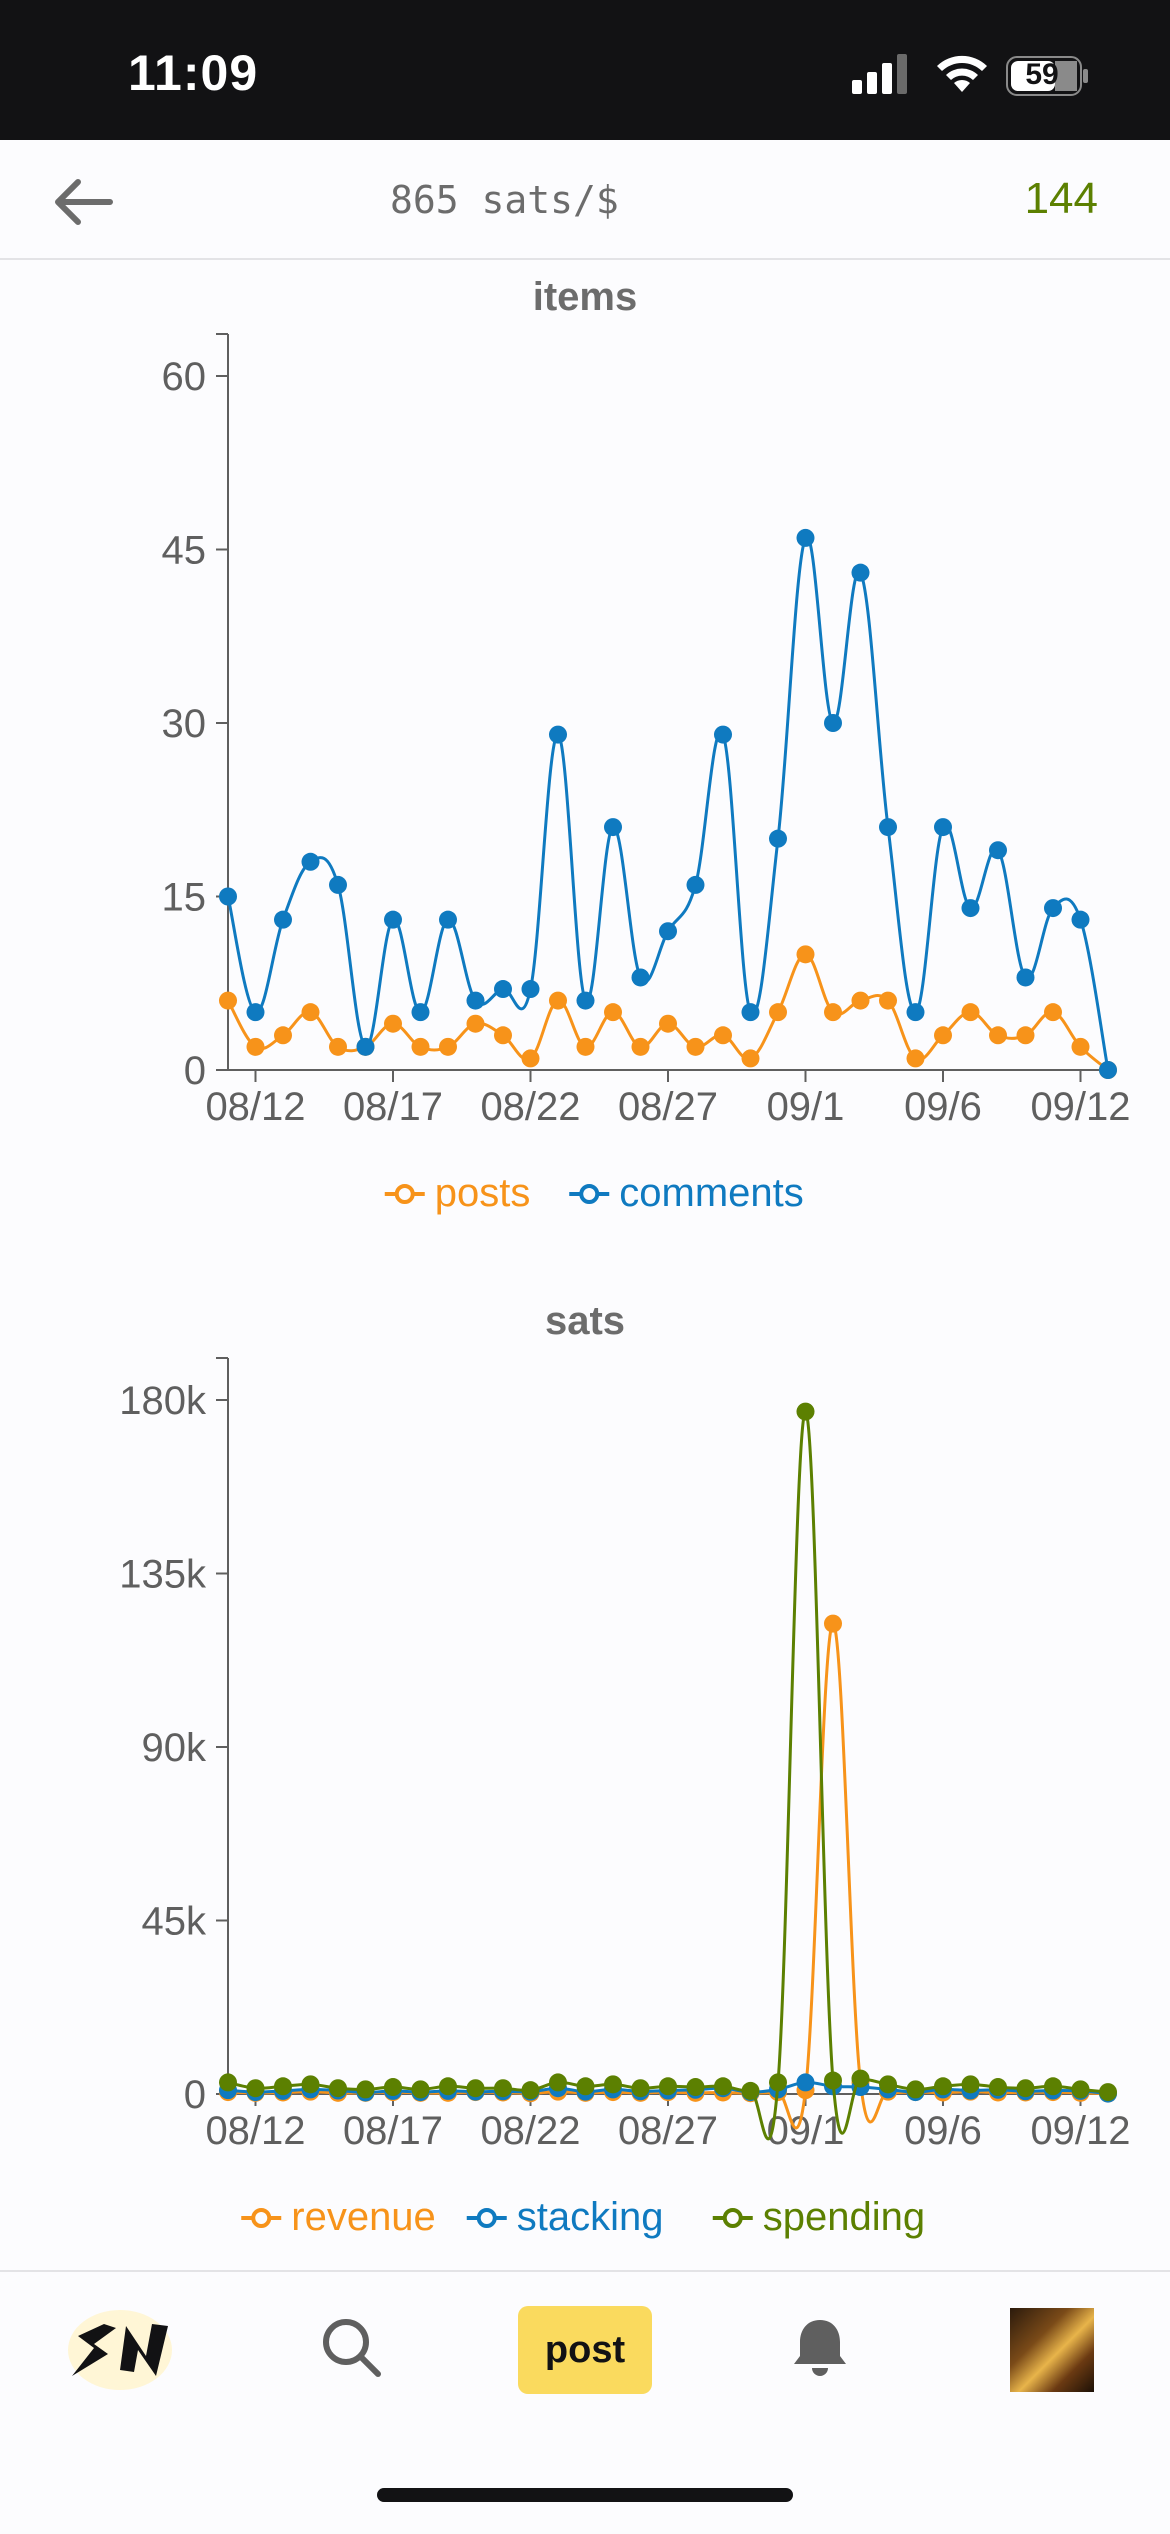  What do you see at coordinates (1052, 2350) in the screenshot?
I see `avatar` at bounding box center [1052, 2350].